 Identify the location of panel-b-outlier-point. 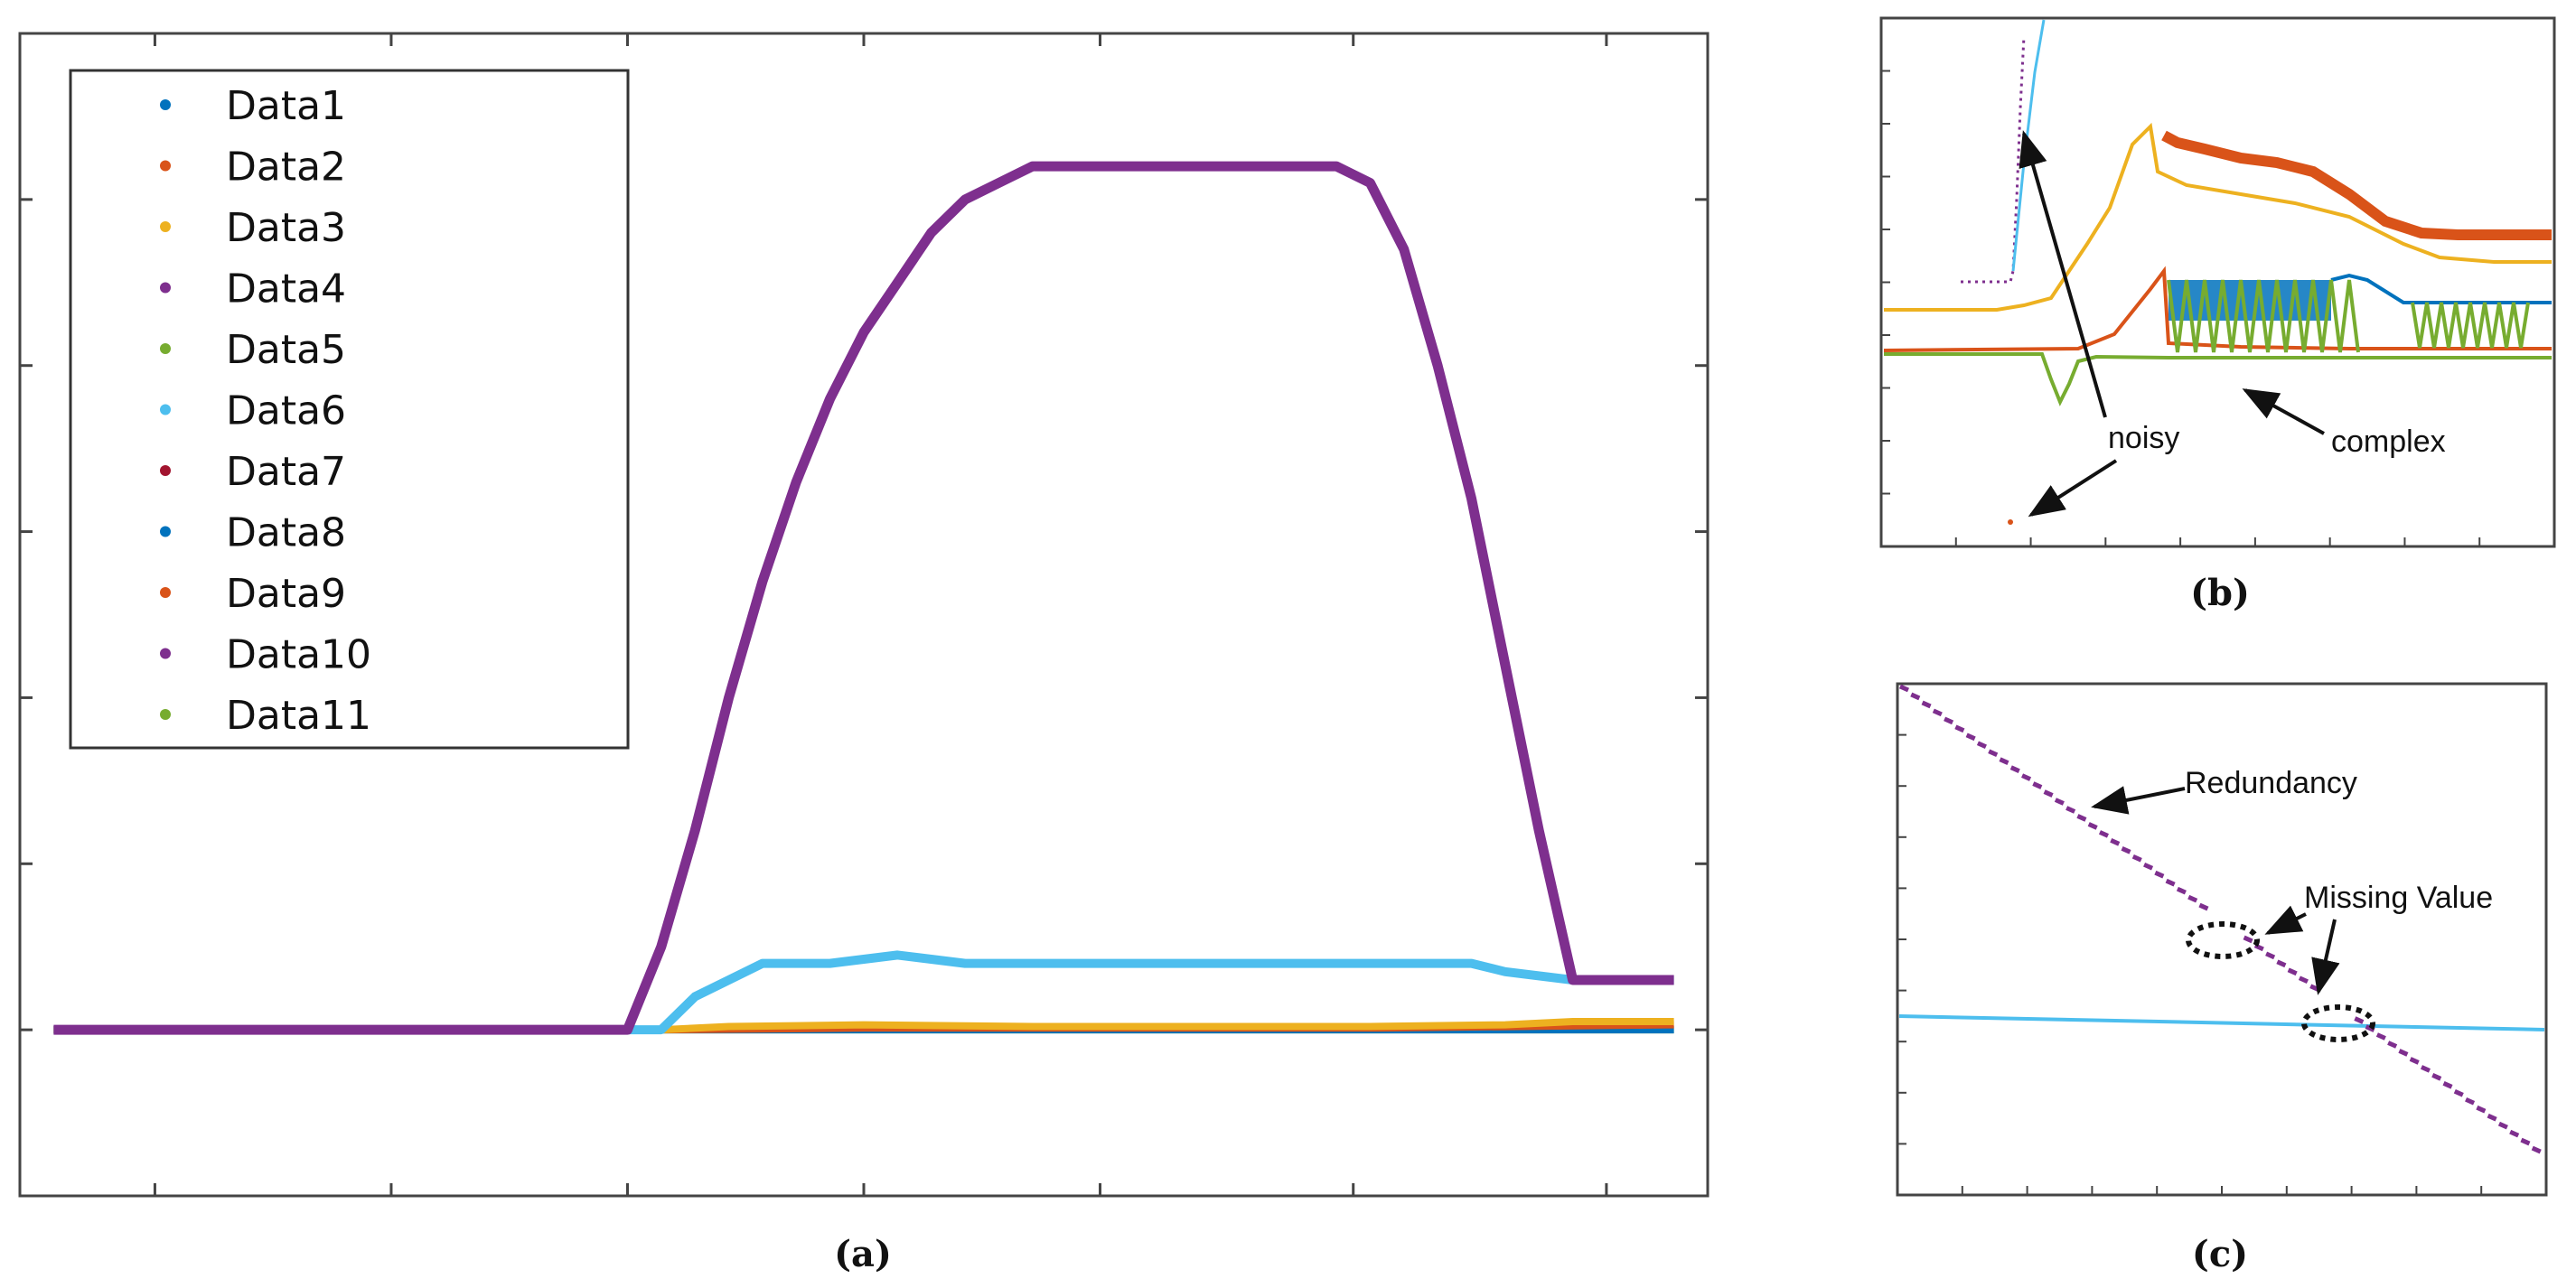
(2010, 522).